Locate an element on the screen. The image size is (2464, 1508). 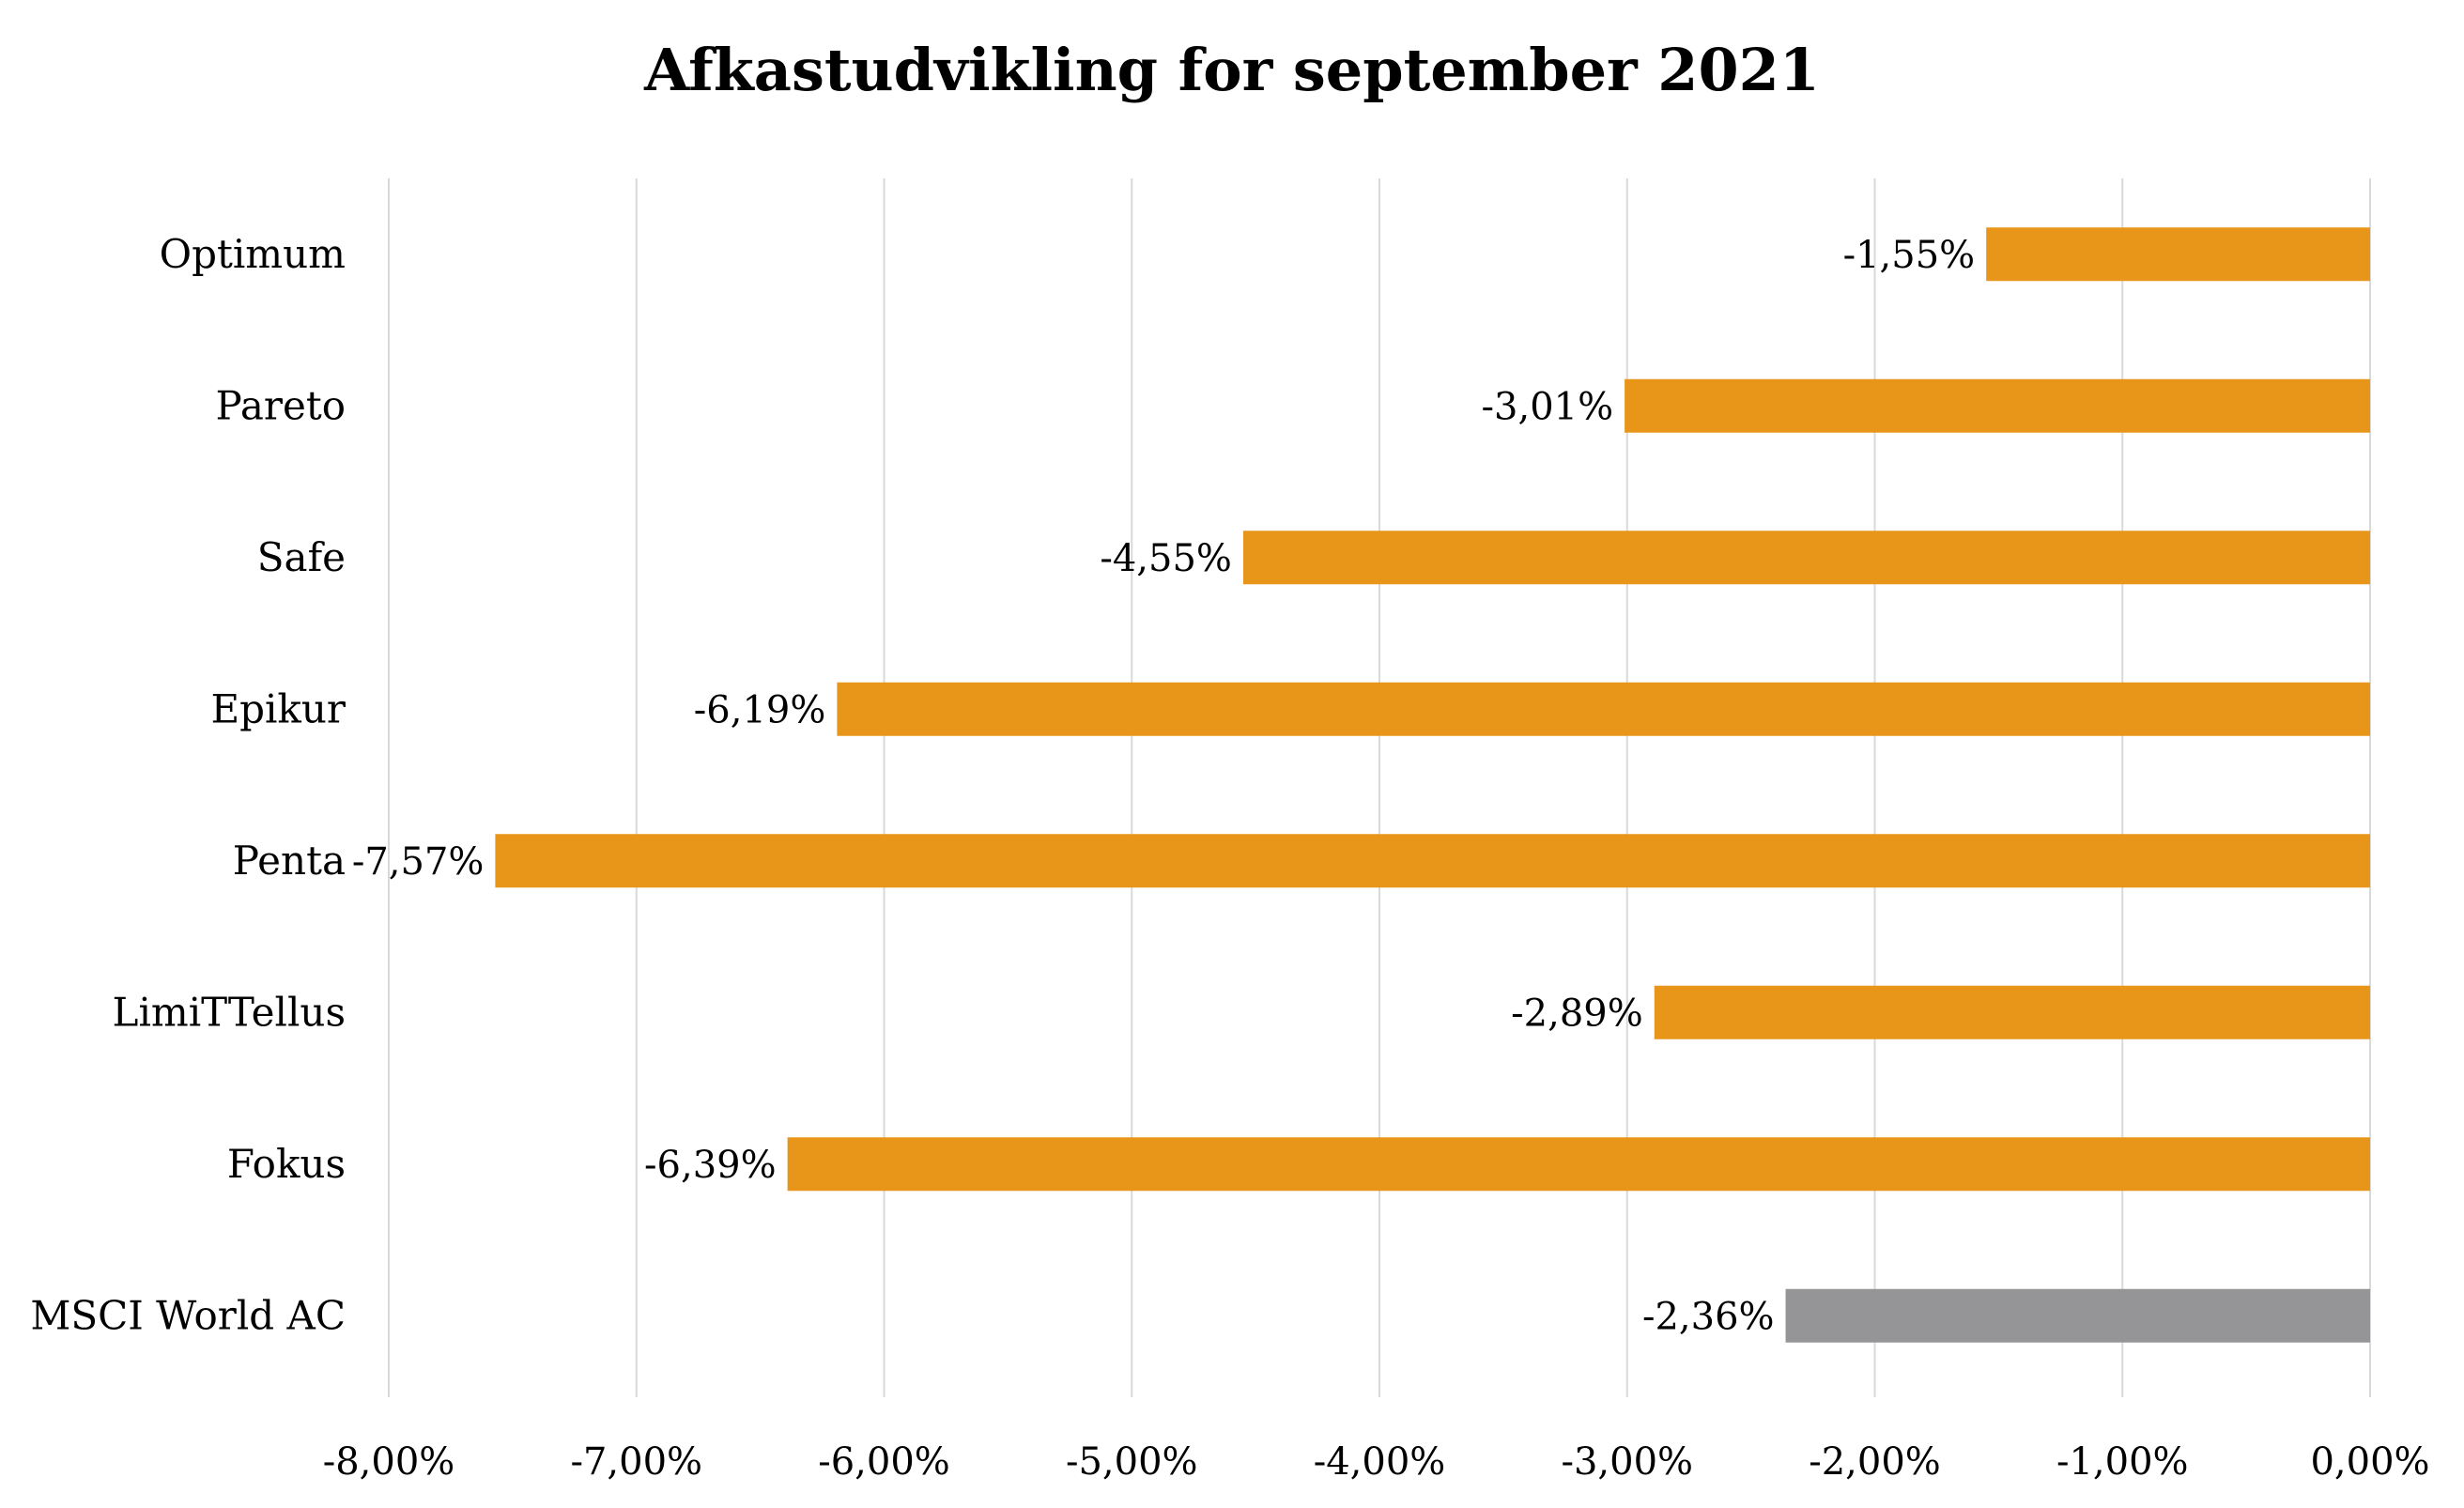
x-tick-label: 0,00% is located at coordinates (2369, 1462).